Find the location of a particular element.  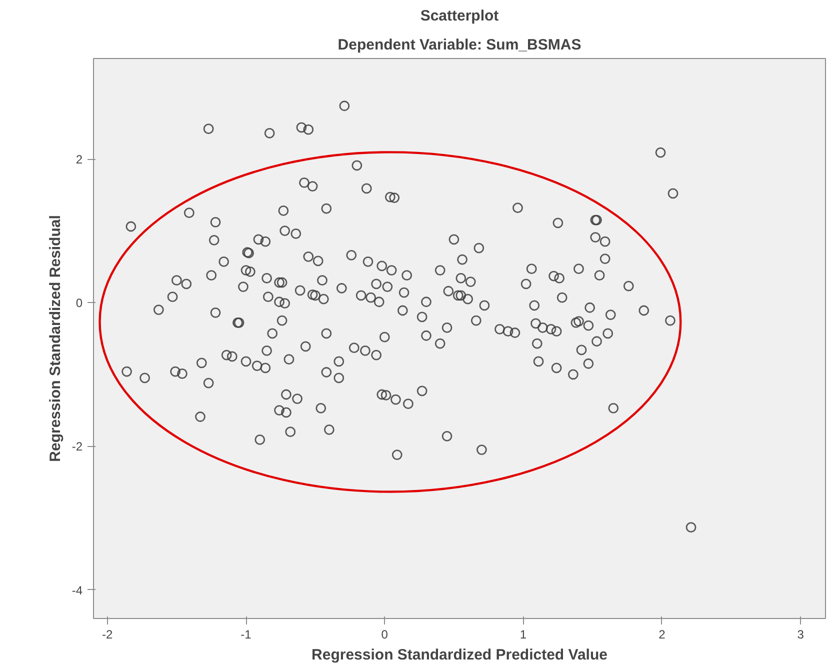

y-tick-label: 0 is located at coordinates (79, 303).